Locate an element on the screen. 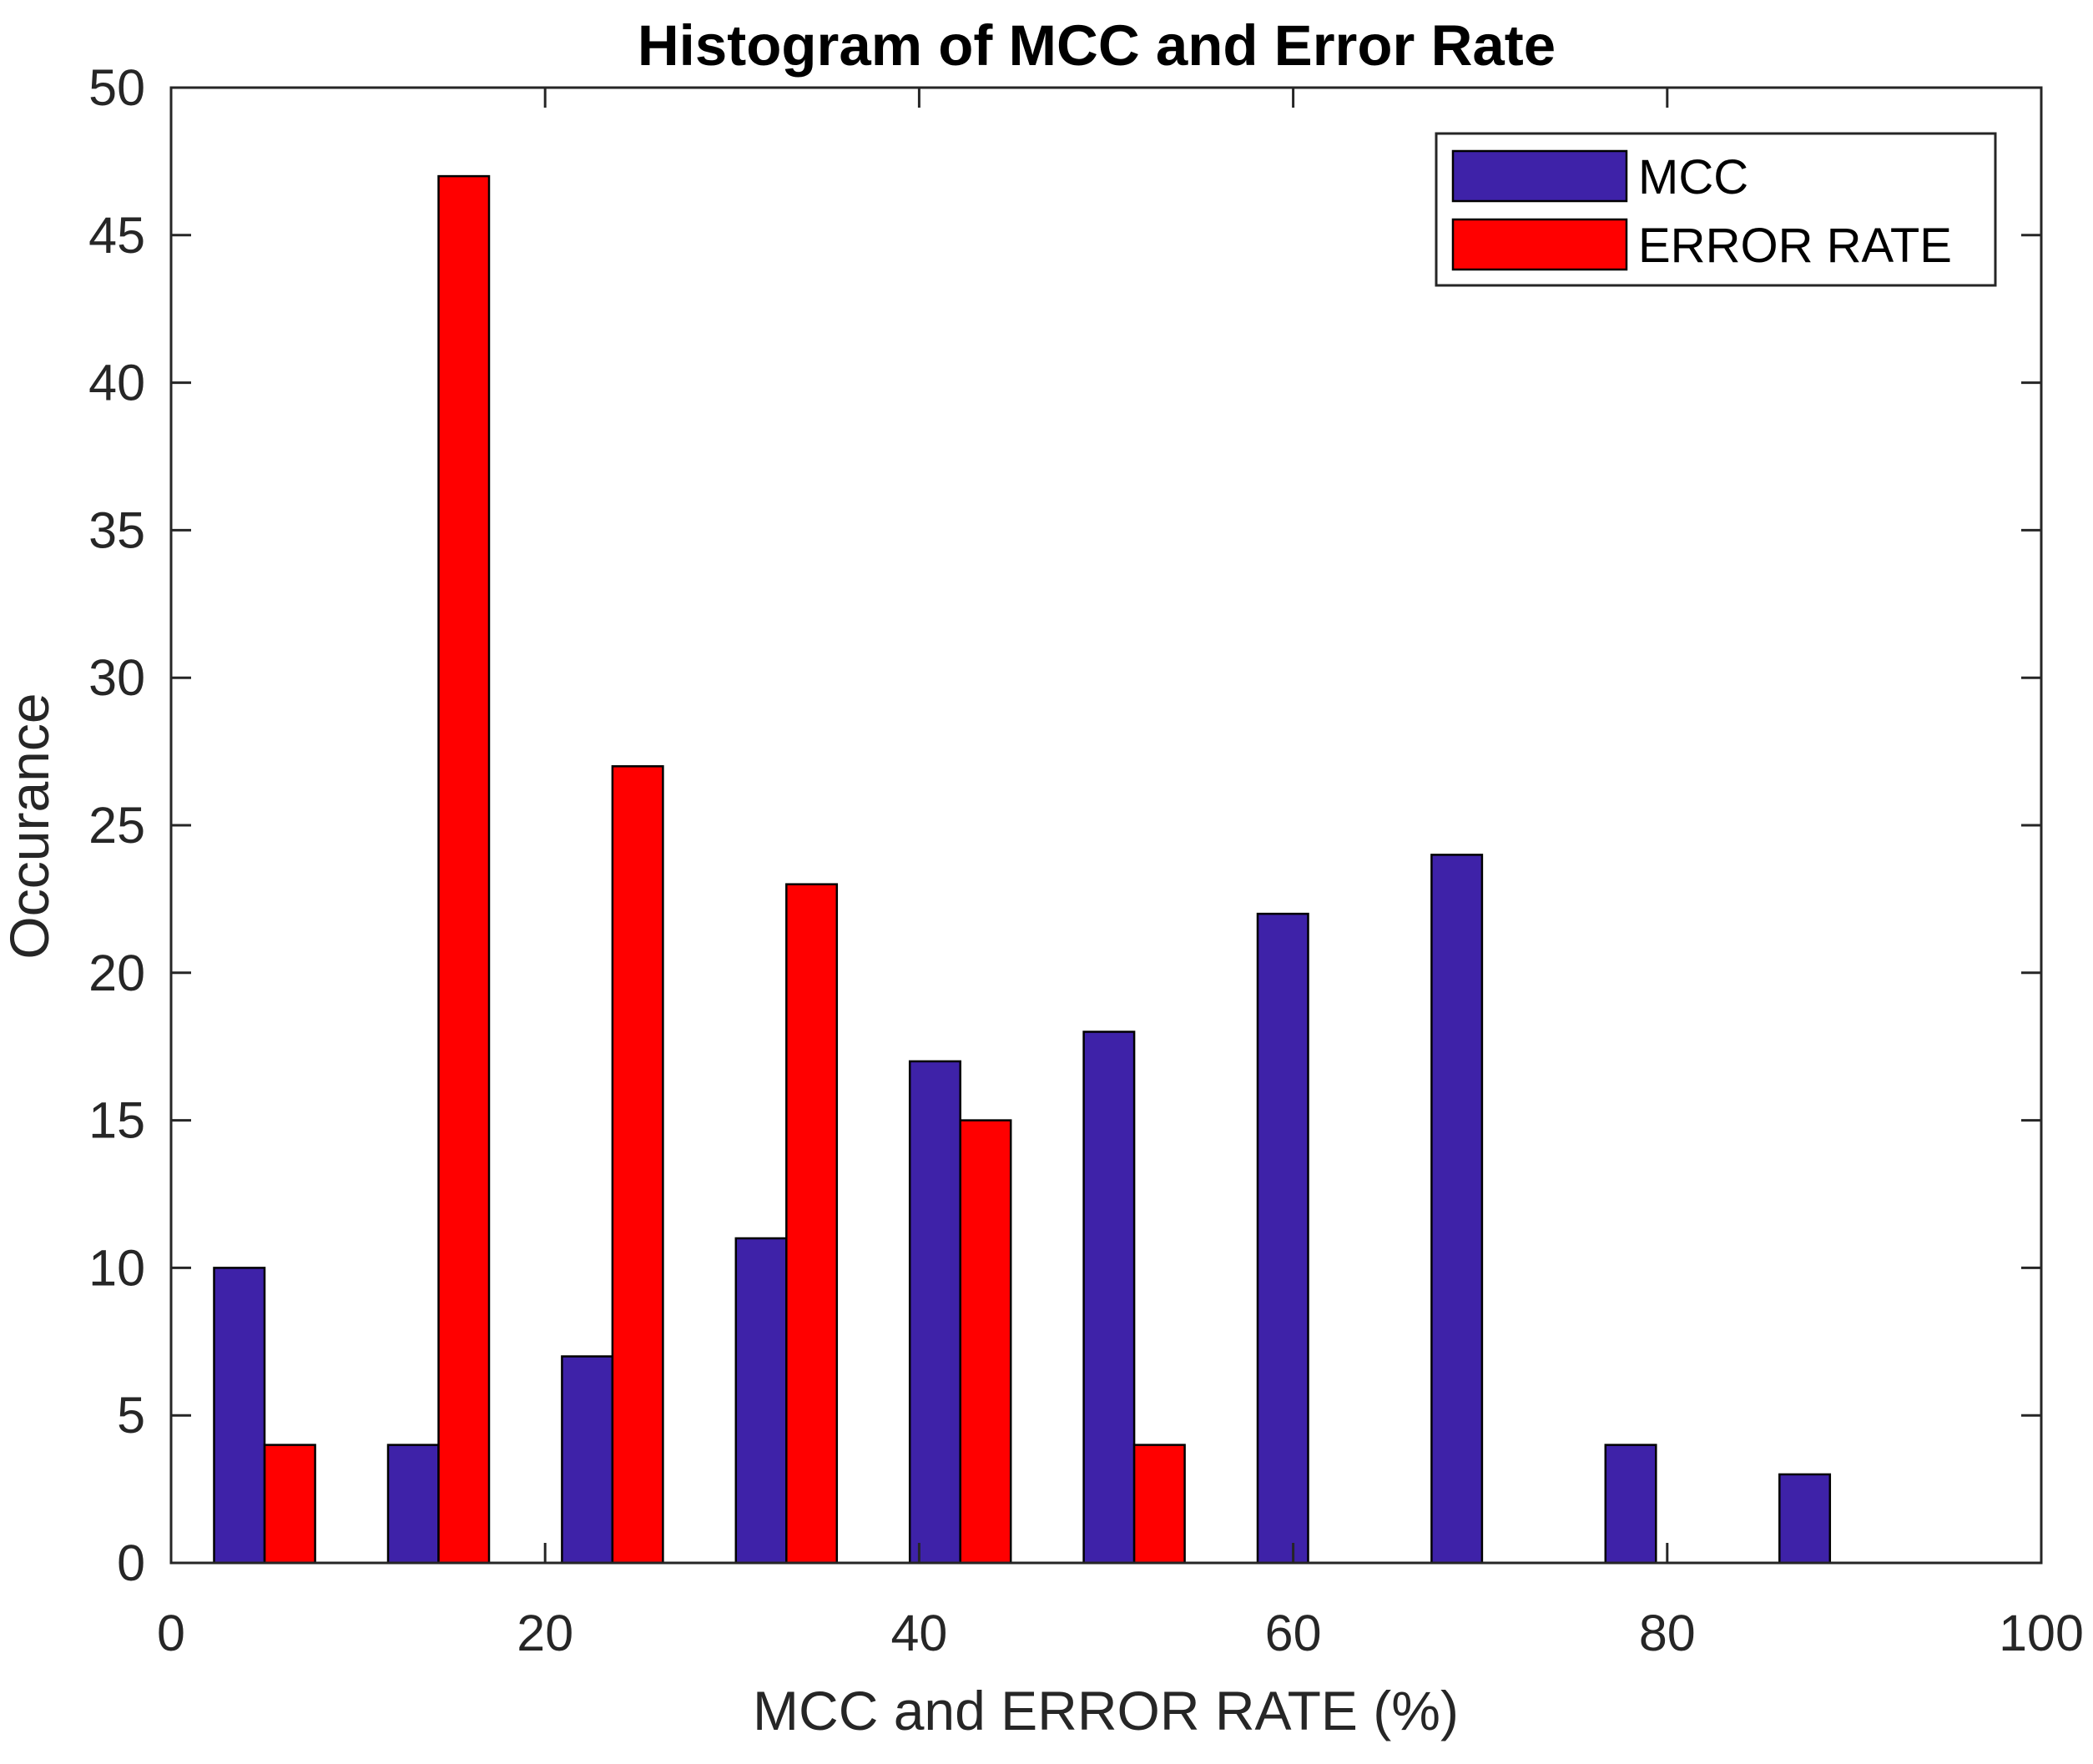 Image resolution: width=2093 pixels, height=1764 pixels. x-tick-label: 100 is located at coordinates (2041, 1633).